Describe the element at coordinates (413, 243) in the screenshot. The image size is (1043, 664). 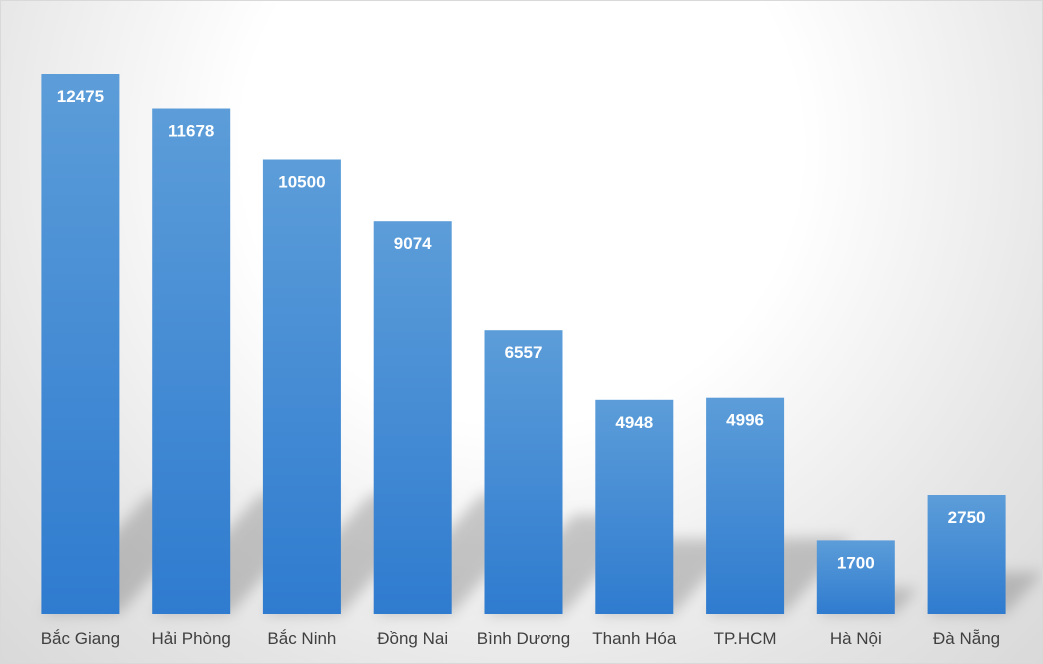
I see `data-label-dong-nai: 9074` at that location.